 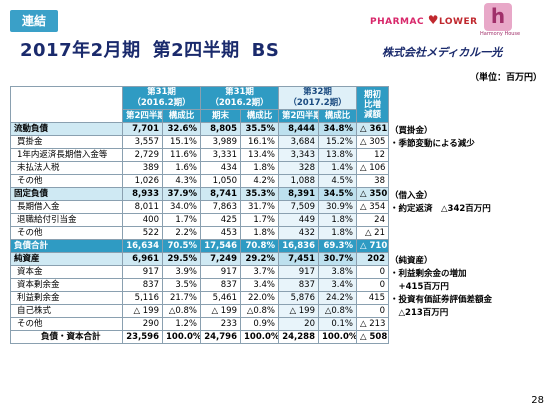 What do you see at coordinates (440, 208) in the screenshot?
I see `note-text: ・約定返済 △342百万円` at bounding box center [440, 208].